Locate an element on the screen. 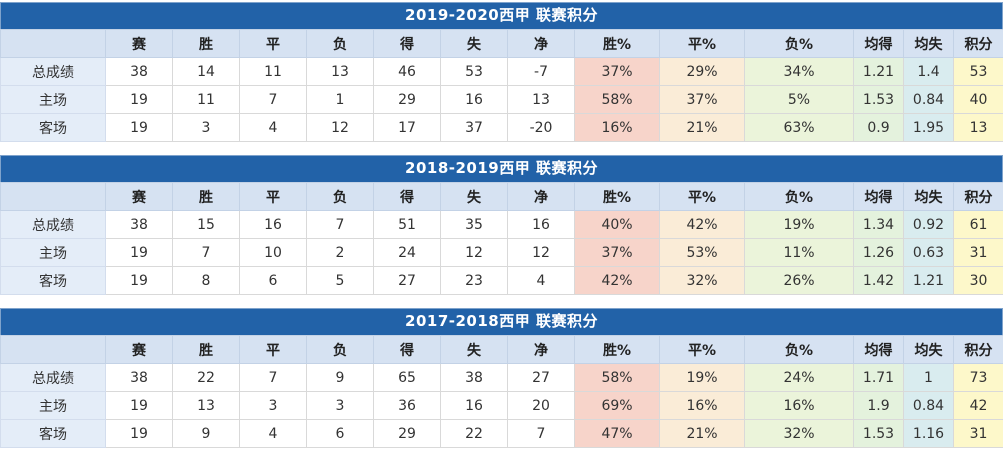 This screenshot has height=450, width=1003. stat-cell: 0.84 is located at coordinates (928, 99).